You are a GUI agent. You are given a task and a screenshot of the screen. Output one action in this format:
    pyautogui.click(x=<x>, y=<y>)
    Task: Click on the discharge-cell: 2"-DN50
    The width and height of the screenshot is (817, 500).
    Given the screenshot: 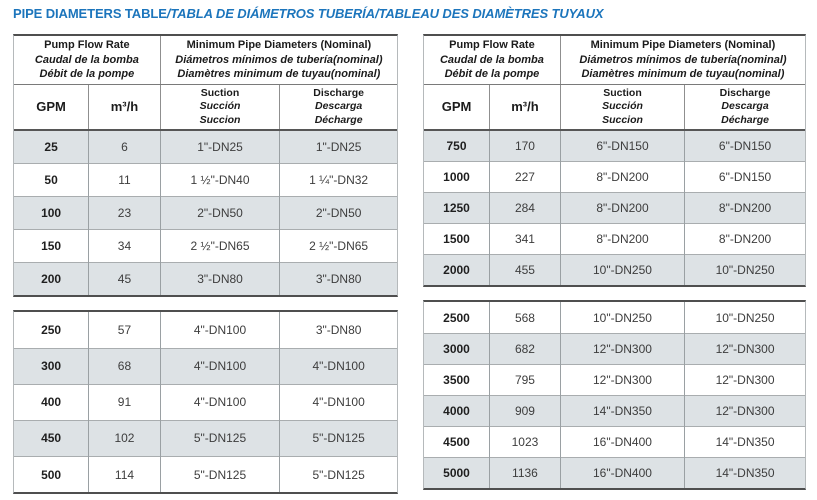 What is the action you would take?
    pyautogui.click(x=338, y=212)
    